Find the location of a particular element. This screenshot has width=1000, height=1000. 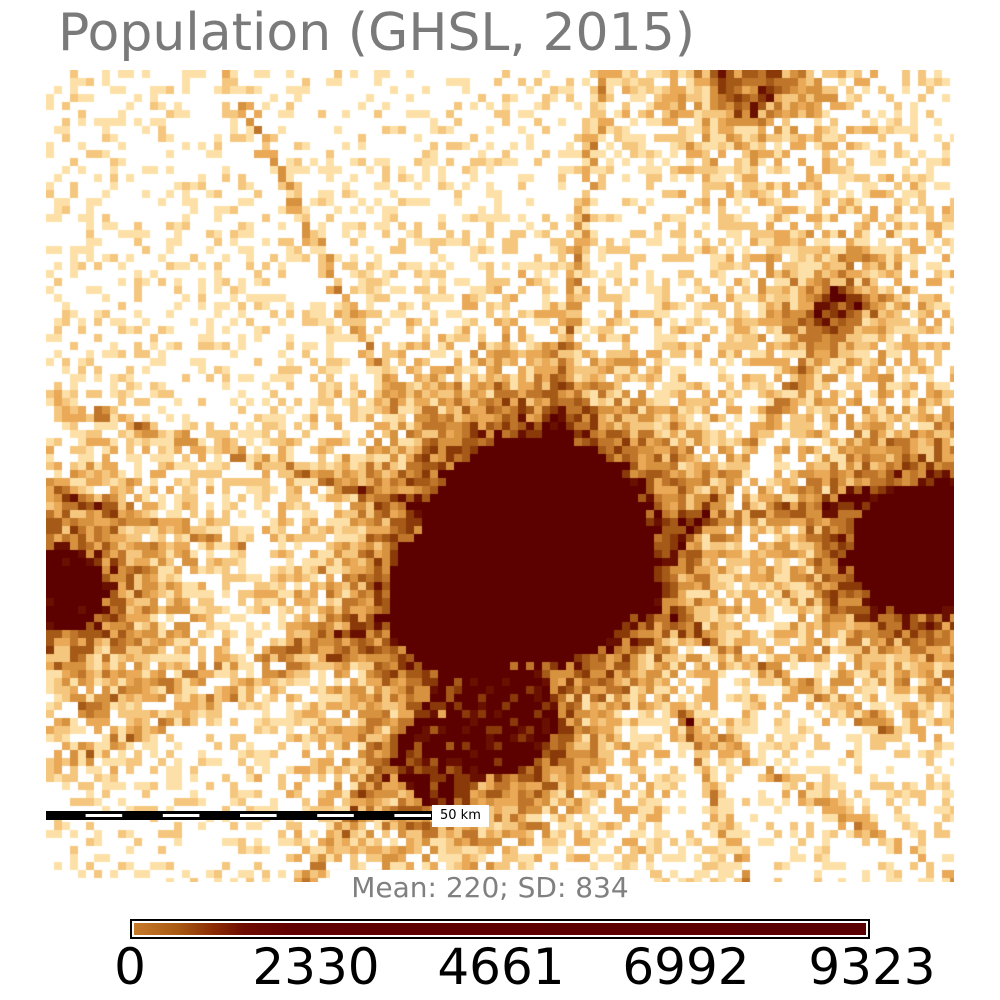

legend-tick-3: 6992 is located at coordinates (686, 967).